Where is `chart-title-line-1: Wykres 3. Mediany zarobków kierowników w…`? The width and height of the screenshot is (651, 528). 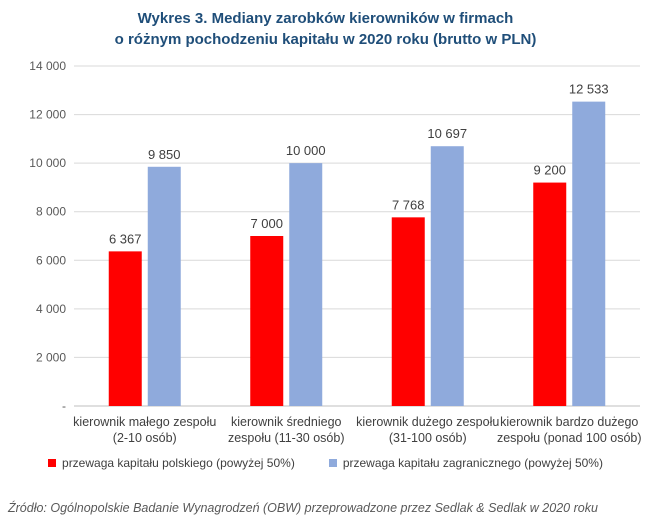 chart-title-line-1: Wykres 3. Mediany zarobków kierowników w… is located at coordinates (325, 18).